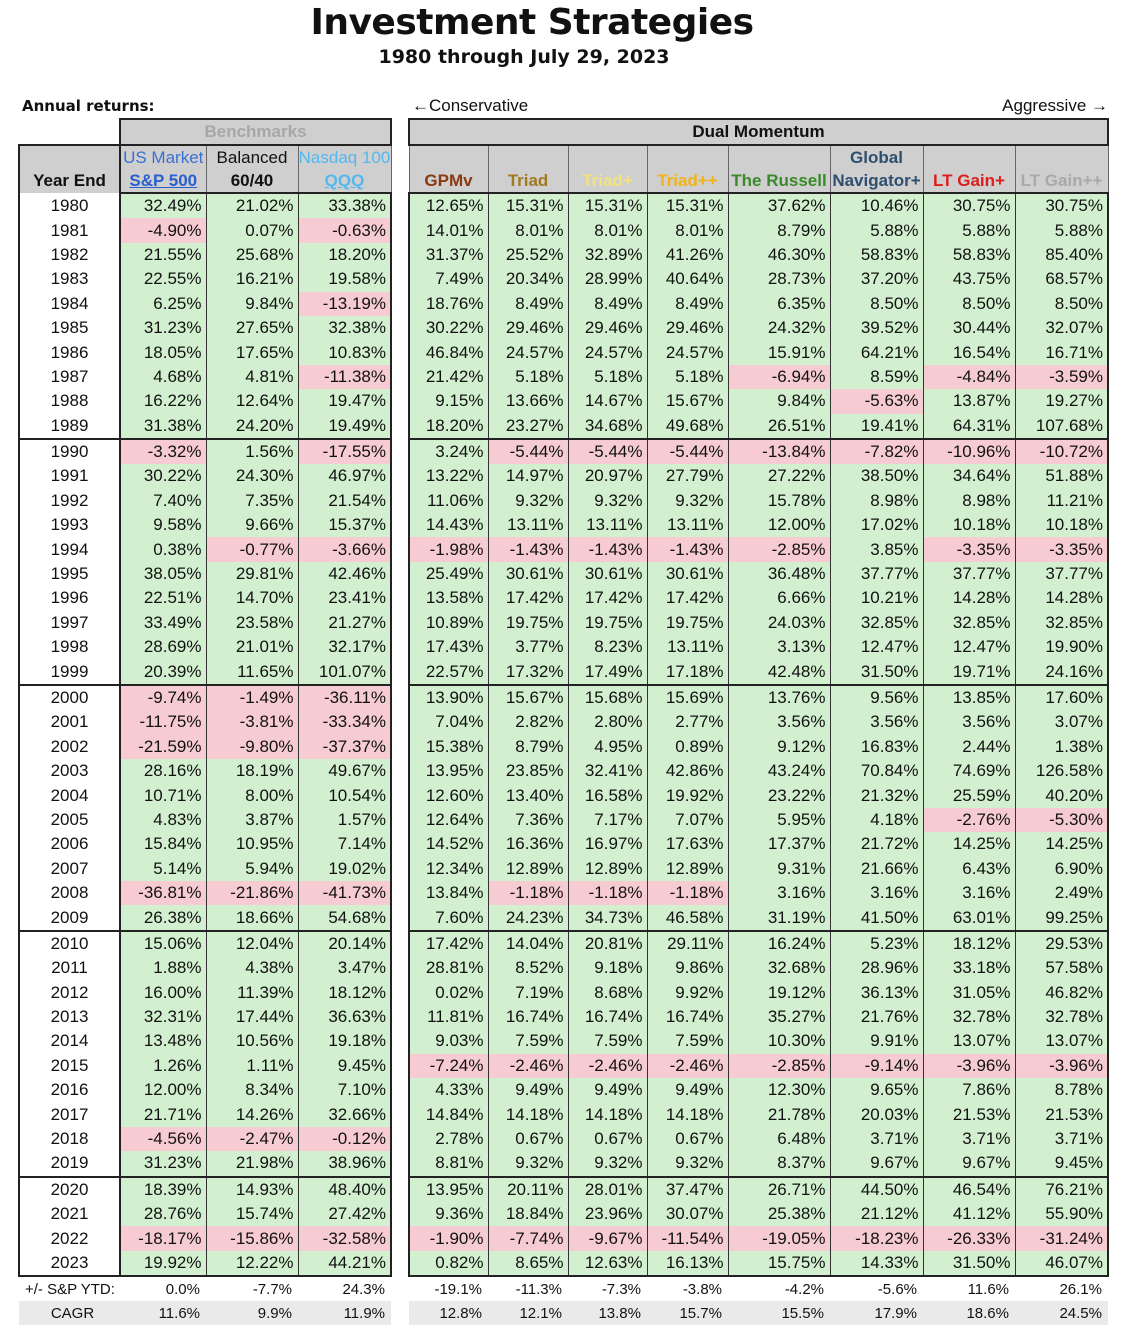  I want to click on return-cell: 8.01%, so click(687, 230).